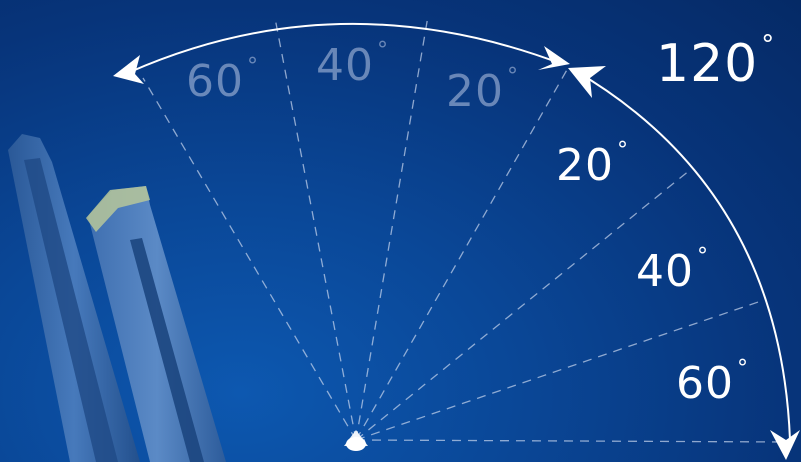 The image size is (801, 462). Describe the element at coordinates (128, 69) in the screenshot. I see `arrow-left-icon` at that location.